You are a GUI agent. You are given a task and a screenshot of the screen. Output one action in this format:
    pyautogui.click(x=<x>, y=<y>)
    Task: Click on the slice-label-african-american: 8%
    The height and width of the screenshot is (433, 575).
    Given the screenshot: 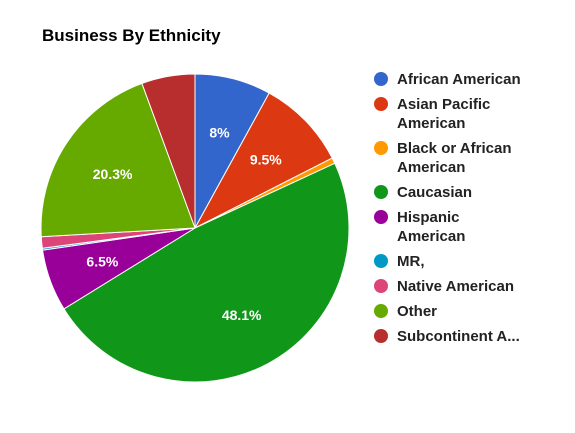 What is the action you would take?
    pyautogui.click(x=219, y=133)
    